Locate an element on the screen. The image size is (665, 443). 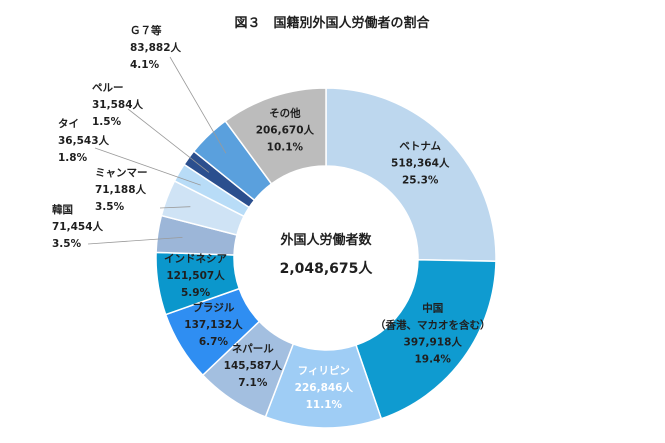
slice-11-label-line: Ｇ７等 is located at coordinates (146, 30).